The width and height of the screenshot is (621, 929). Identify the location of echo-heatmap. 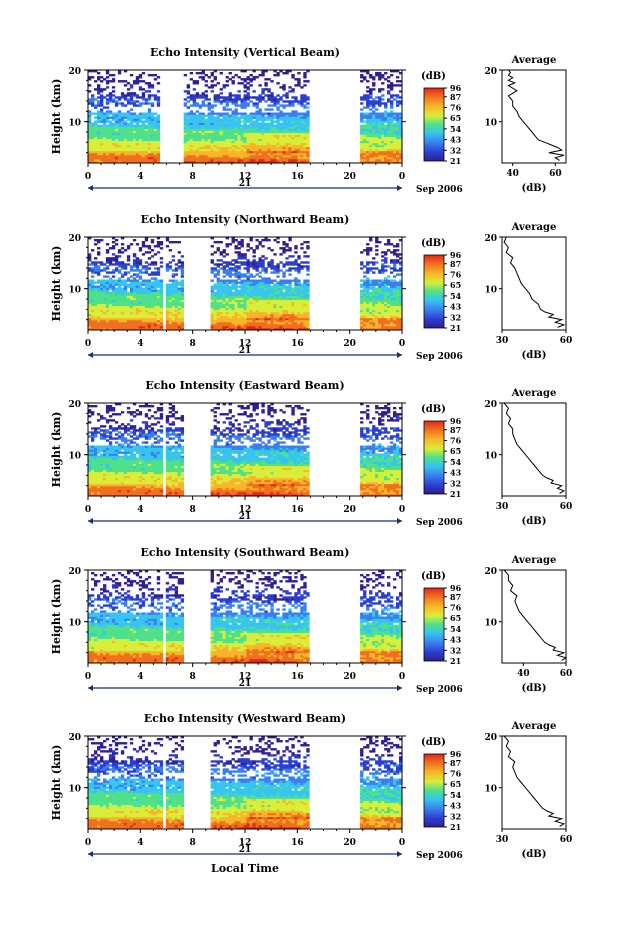
(245, 284).